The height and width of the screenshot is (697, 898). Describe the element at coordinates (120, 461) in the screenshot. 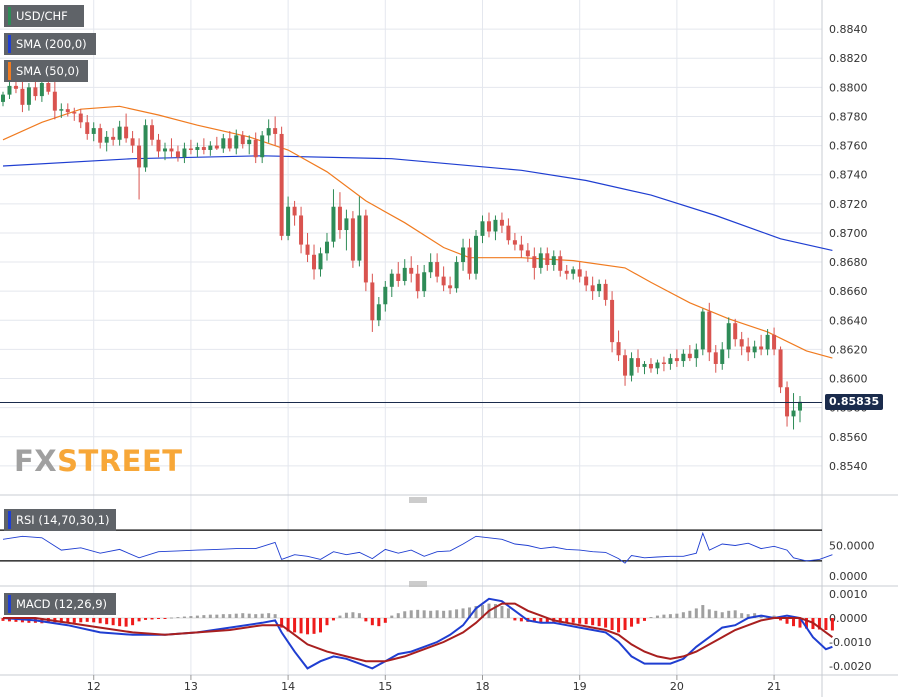

I see `logo-street: STREET` at that location.